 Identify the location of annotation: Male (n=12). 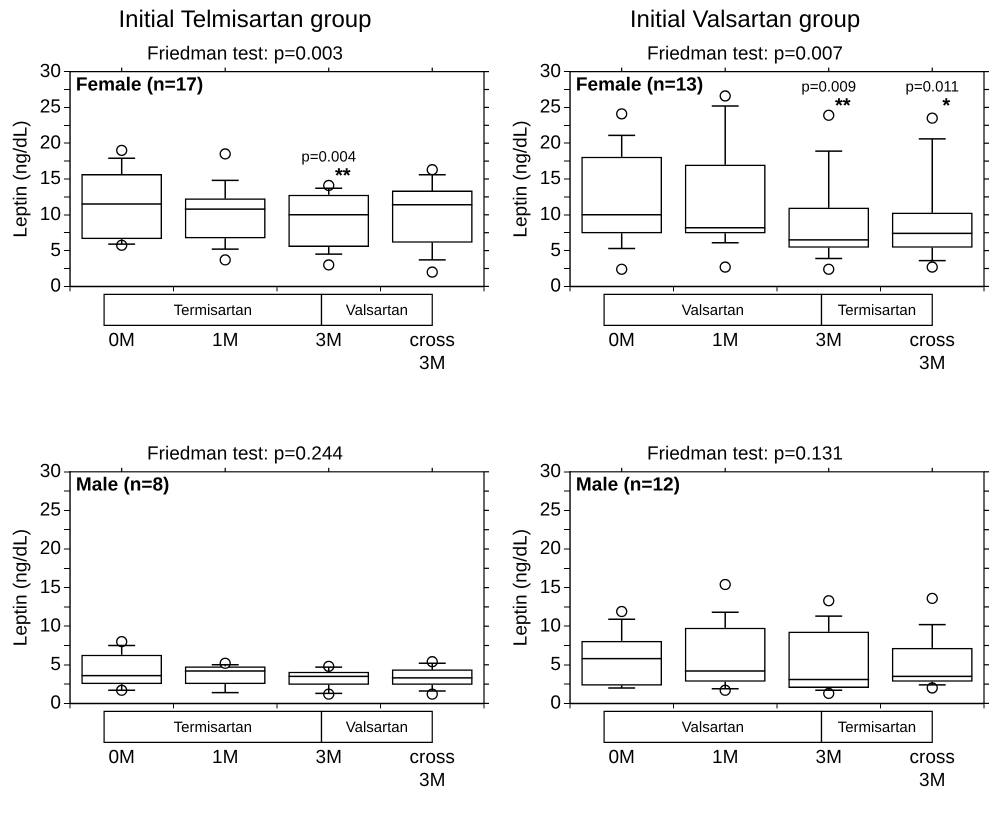
(628, 485).